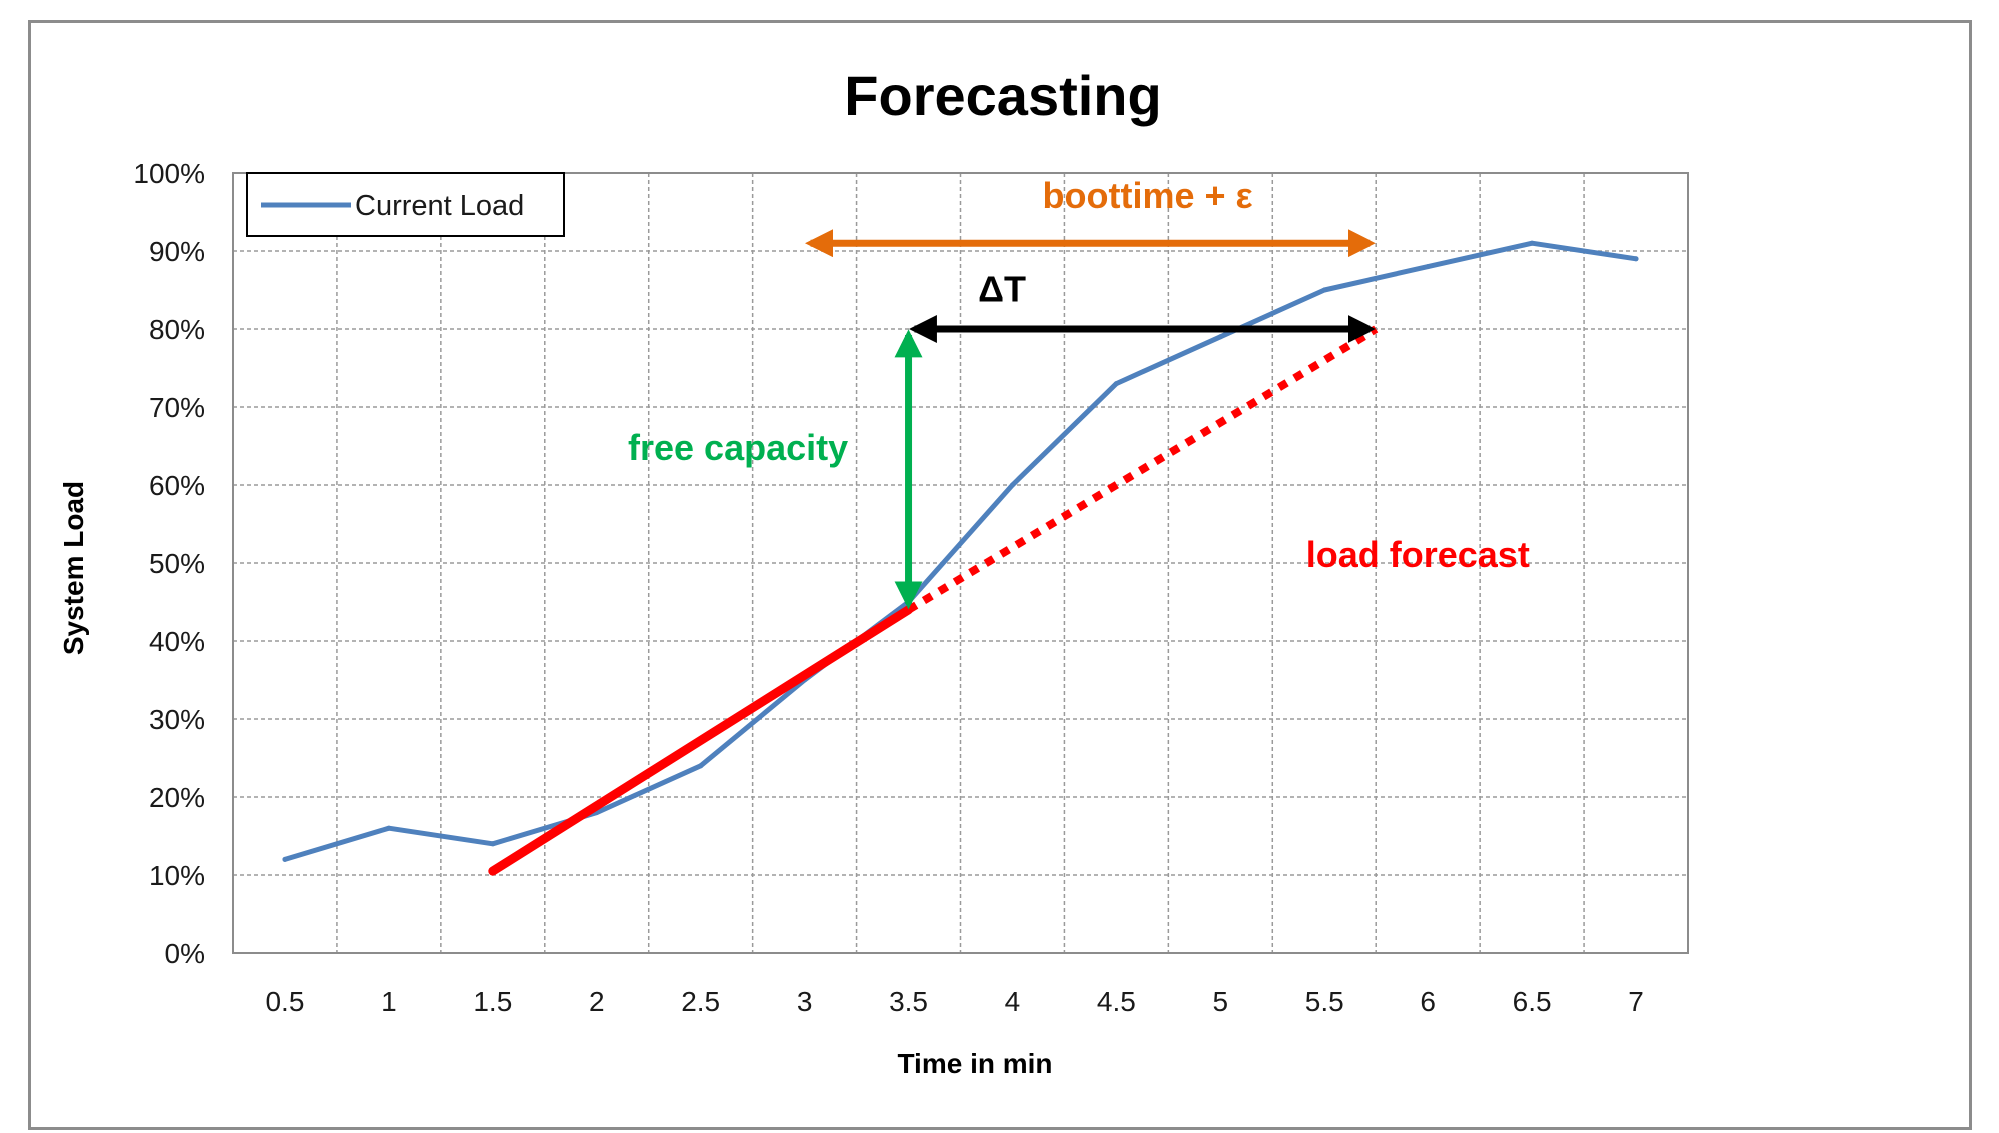 This screenshot has height=1133, width=1999. I want to click on y-tick-label: 100%, so click(169, 173).